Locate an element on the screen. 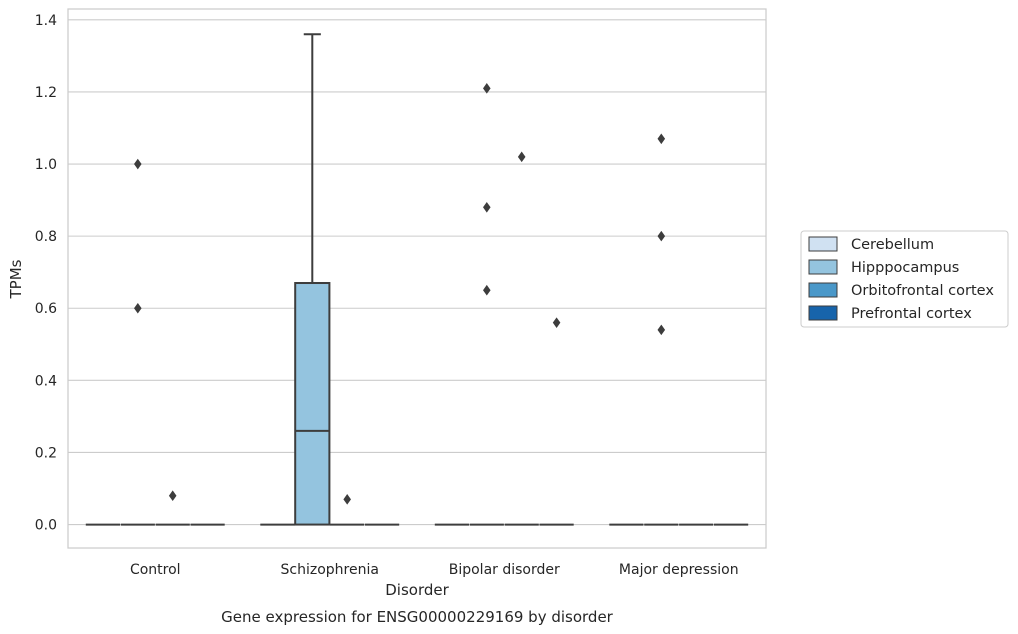 This screenshot has width=1018, height=634. legend-item: Prefrontal cortex is located at coordinates (890, 313).